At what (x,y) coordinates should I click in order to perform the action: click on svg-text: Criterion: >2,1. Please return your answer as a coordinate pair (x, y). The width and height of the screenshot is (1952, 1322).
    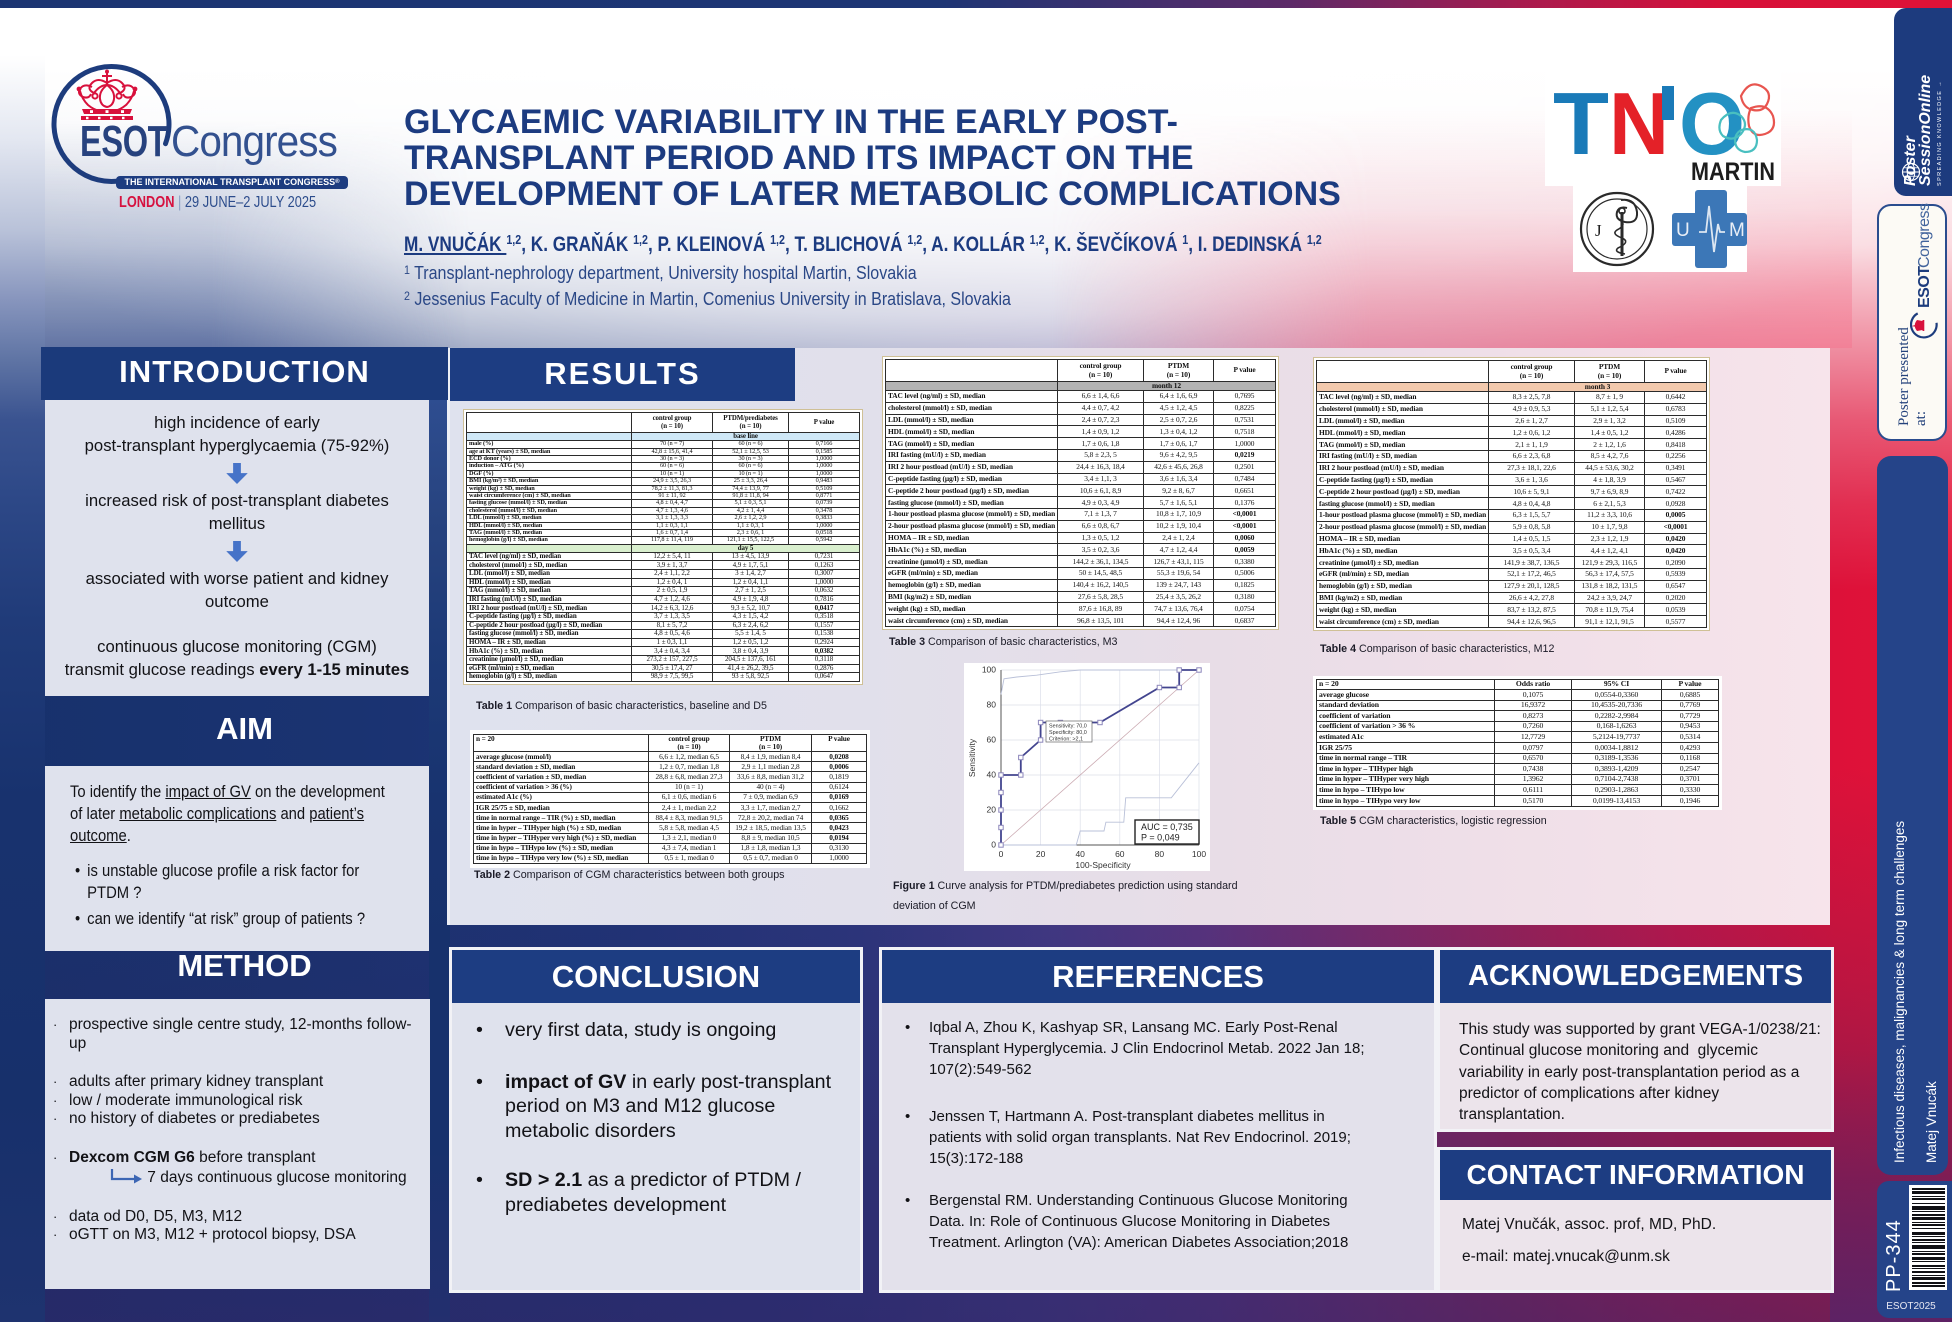
    Looking at the image, I should click on (1066, 740).